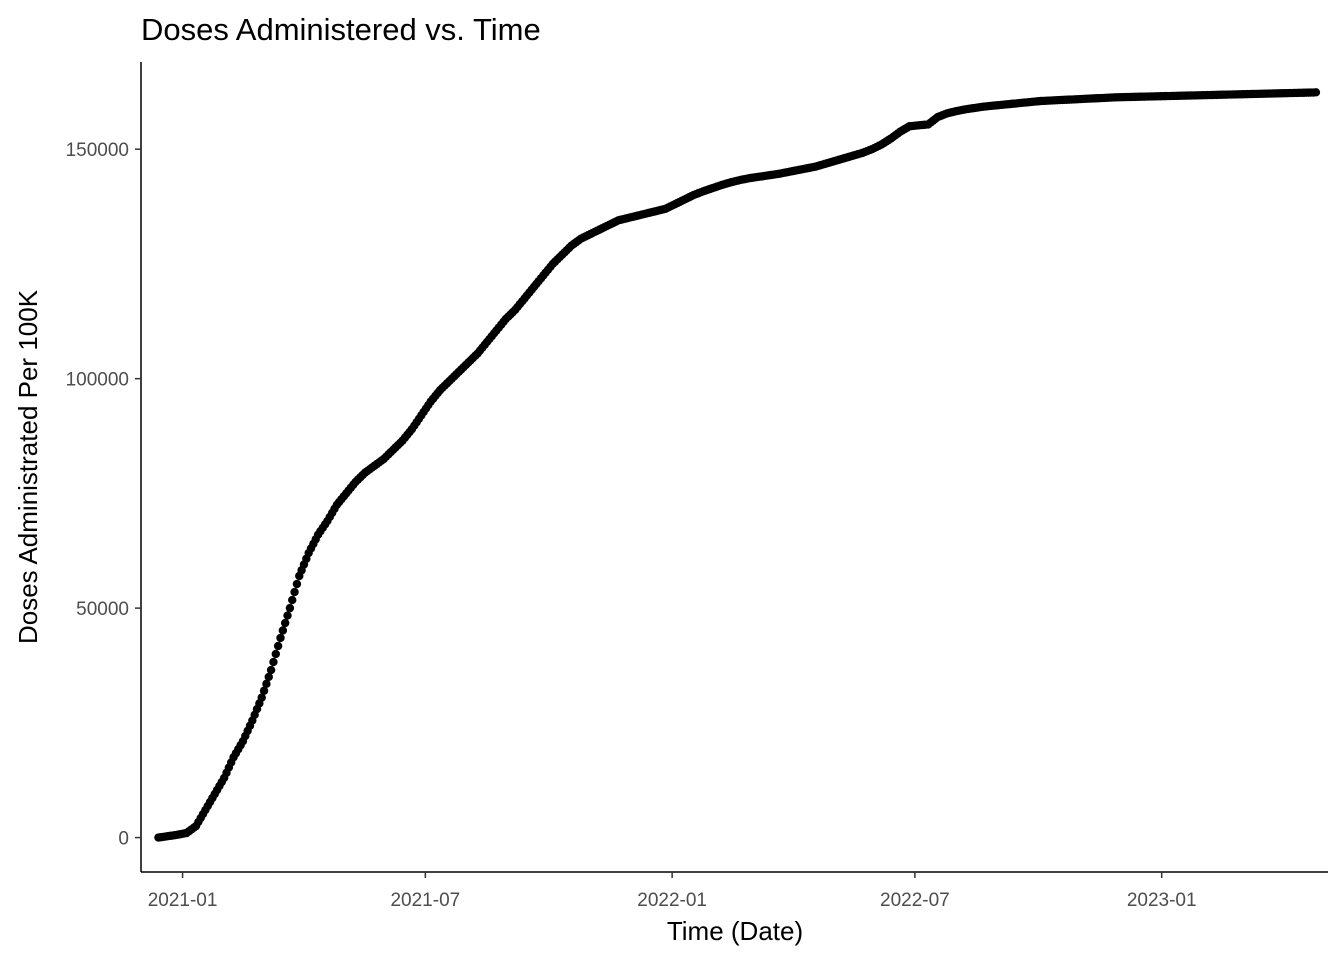 The width and height of the screenshot is (1344, 960). What do you see at coordinates (97, 150) in the screenshot?
I see `y-tick-label: 150000` at bounding box center [97, 150].